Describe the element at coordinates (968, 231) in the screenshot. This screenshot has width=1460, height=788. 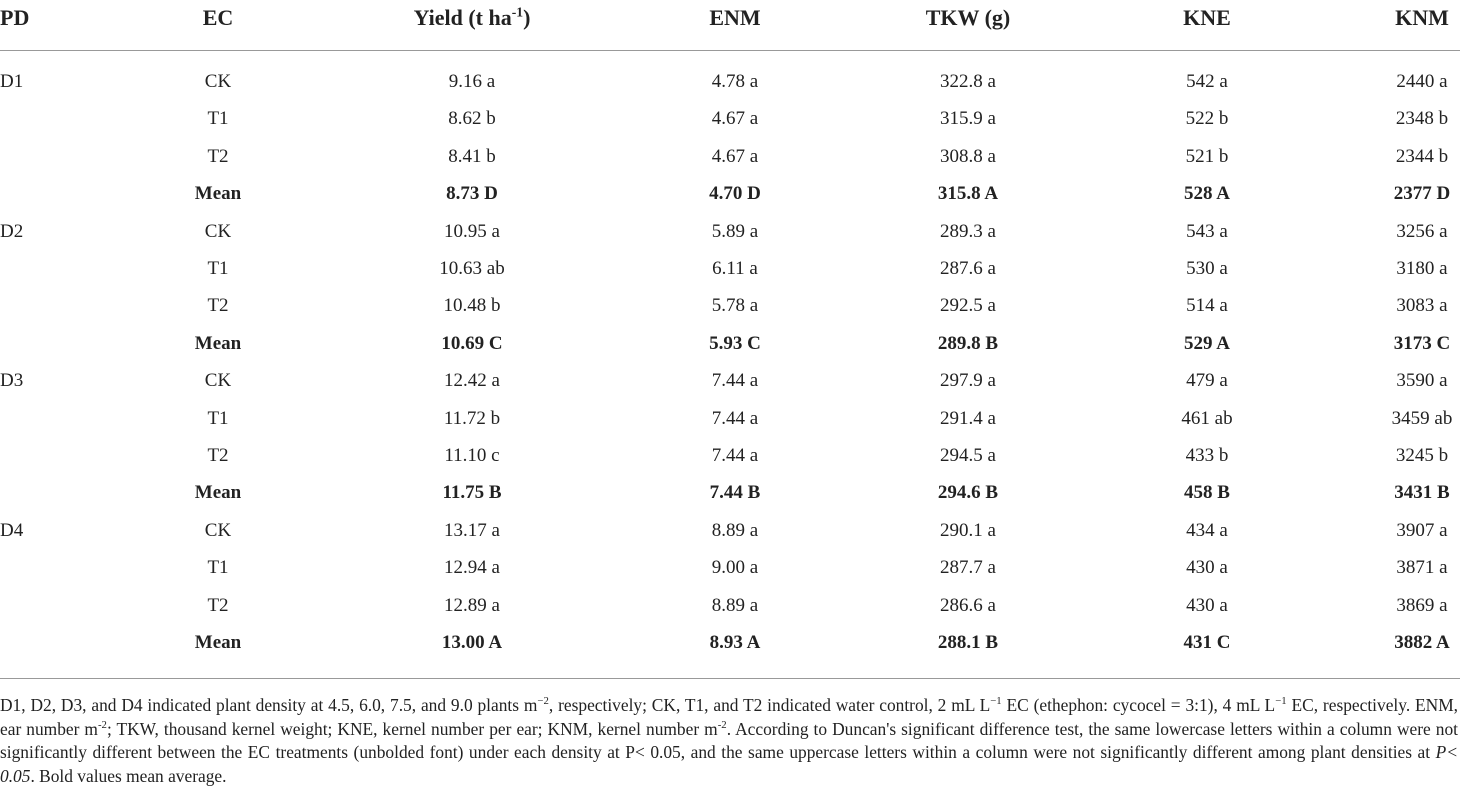
I see `value-cell: 289.3 a` at that location.